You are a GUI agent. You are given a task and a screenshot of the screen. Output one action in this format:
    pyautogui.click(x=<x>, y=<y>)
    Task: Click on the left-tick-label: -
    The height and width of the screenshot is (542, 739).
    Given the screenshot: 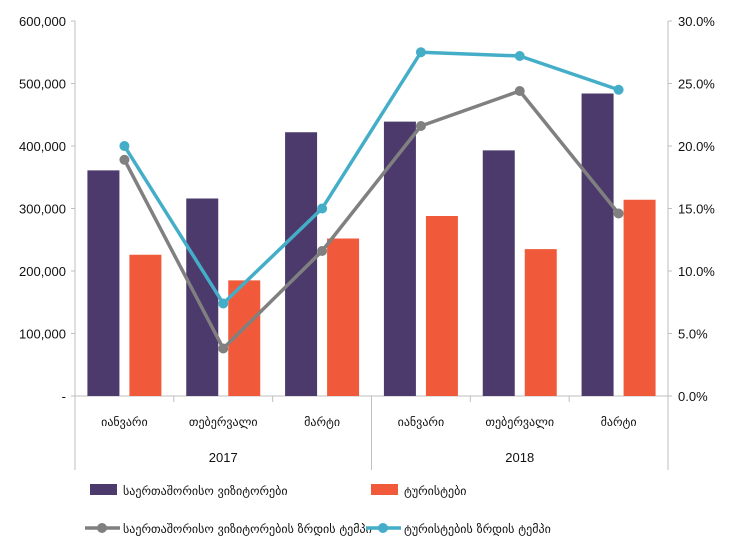 What is the action you would take?
    pyautogui.click(x=64, y=396)
    